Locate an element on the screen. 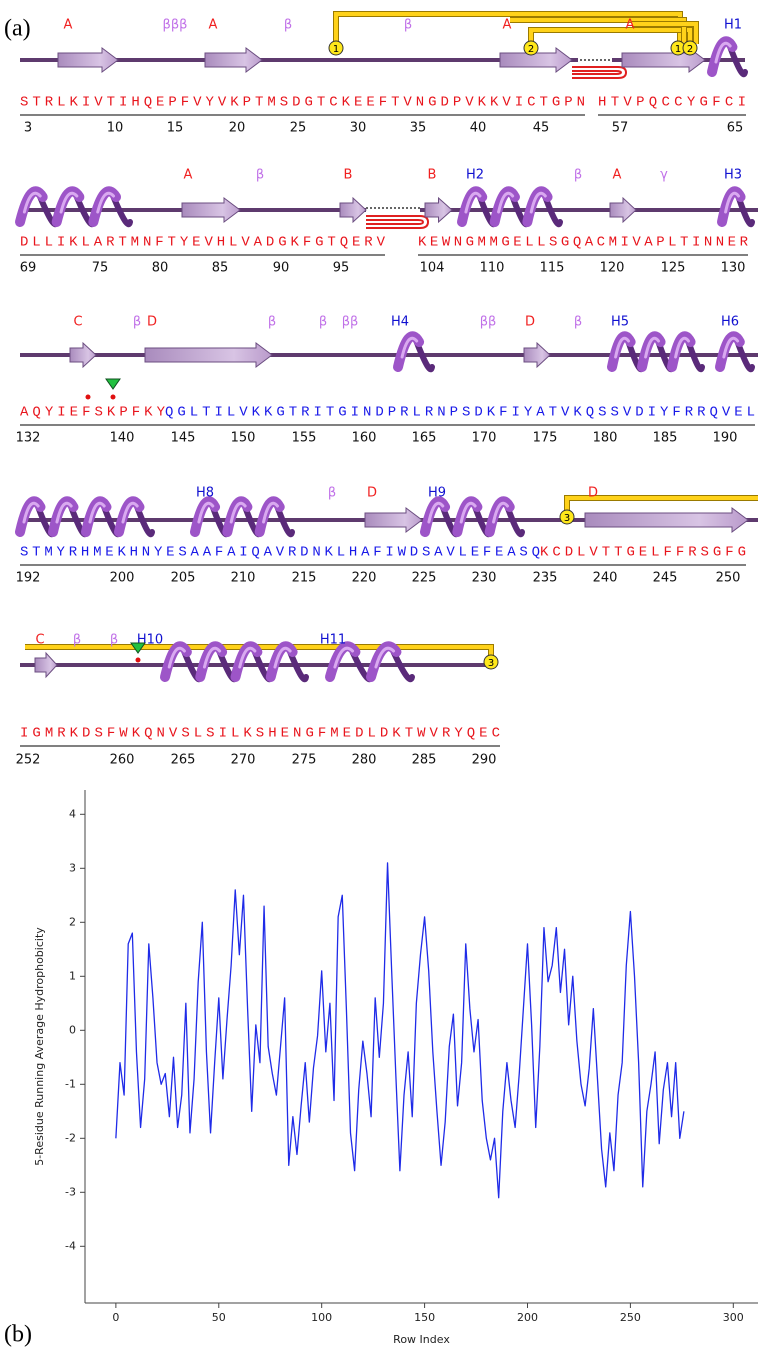 The image size is (758, 1353). x-tick-label: 100 is located at coordinates (321, 1317).